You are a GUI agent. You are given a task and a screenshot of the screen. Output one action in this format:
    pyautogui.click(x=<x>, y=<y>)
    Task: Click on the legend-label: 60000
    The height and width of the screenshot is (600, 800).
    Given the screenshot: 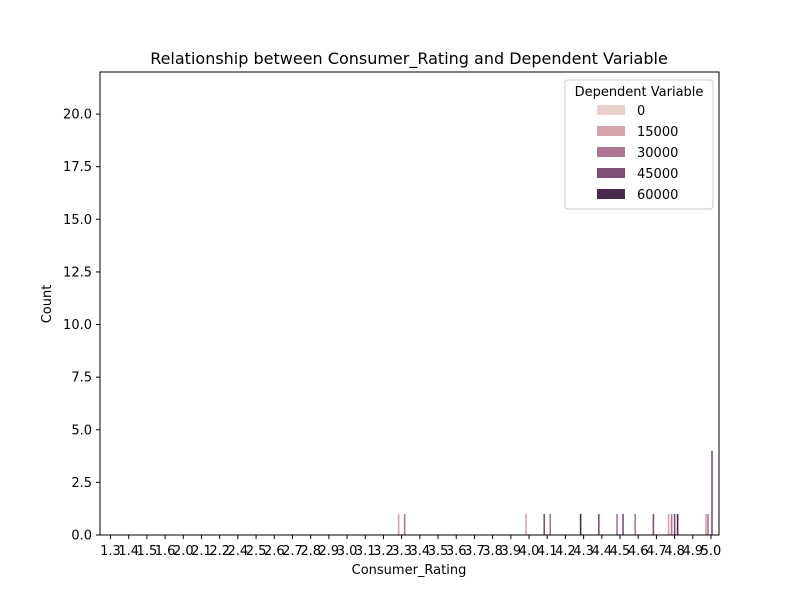 What is the action you would take?
    pyautogui.click(x=657, y=195)
    